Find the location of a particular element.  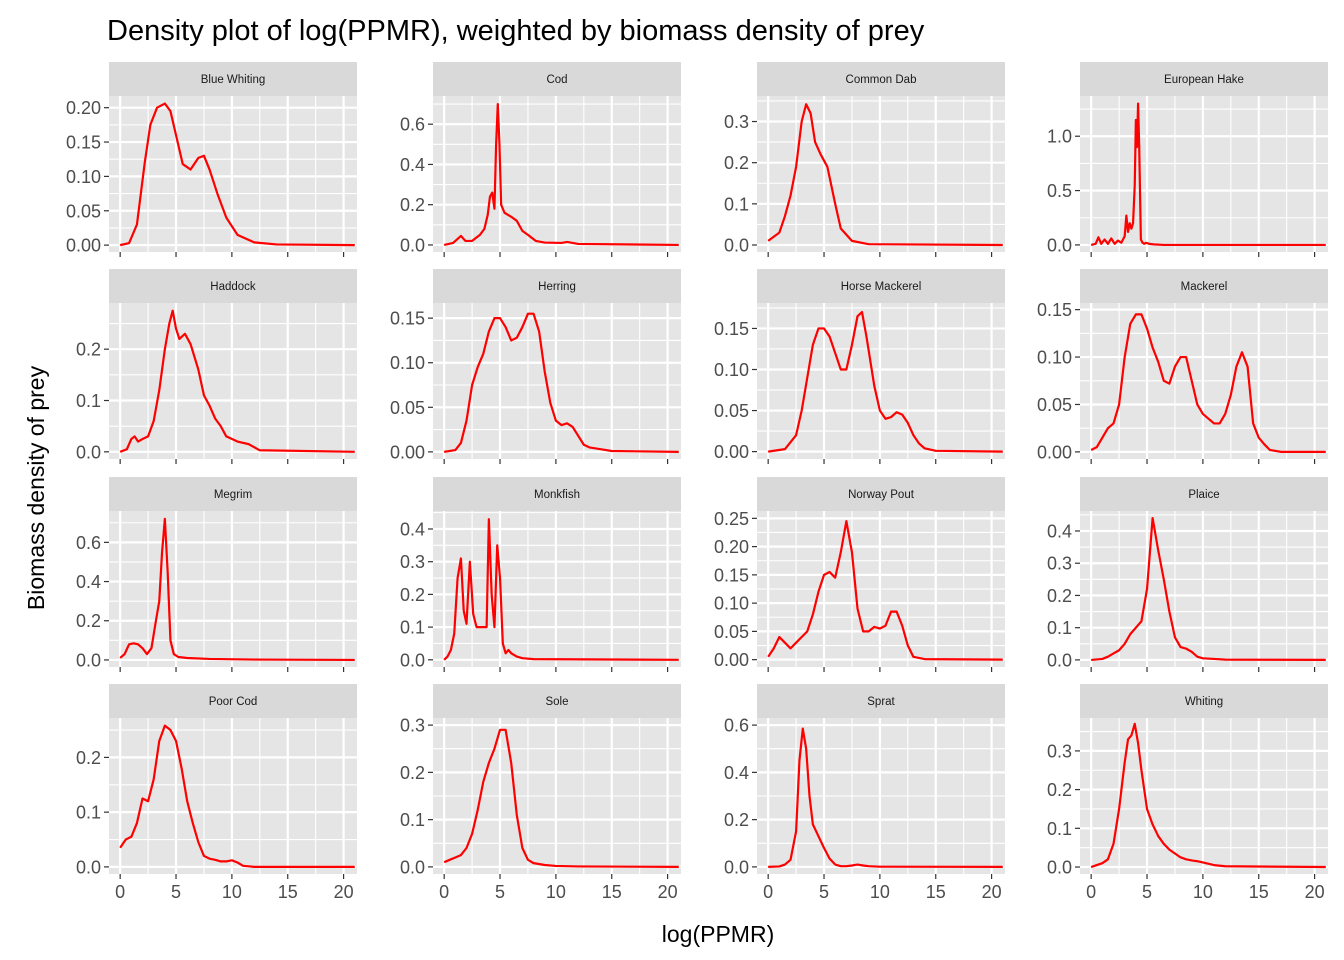

strip-label-megrim: Megrim is located at coordinates (233, 495).